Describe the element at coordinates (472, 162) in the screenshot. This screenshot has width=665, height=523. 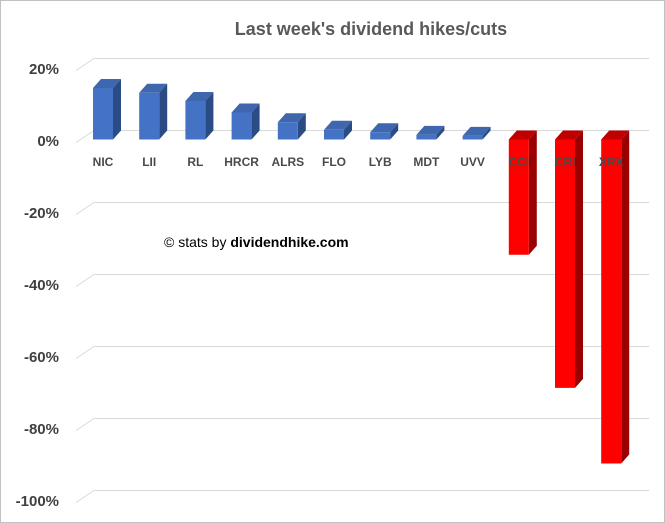
I see `category-label-UVV: UVV` at that location.